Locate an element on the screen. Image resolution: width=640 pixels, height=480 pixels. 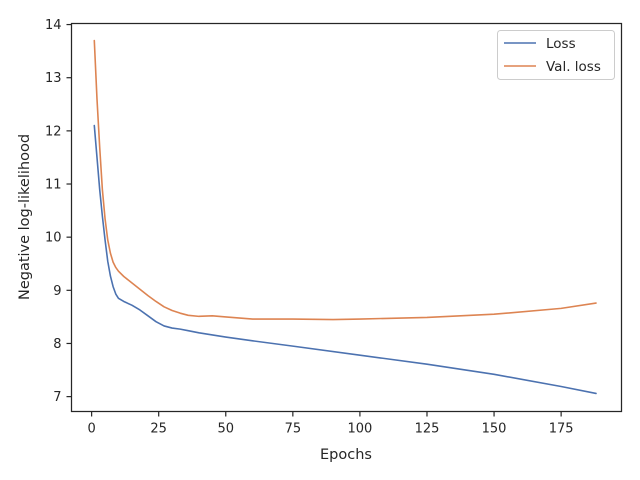
y-tick-label: 9 is located at coordinates (57, 291).